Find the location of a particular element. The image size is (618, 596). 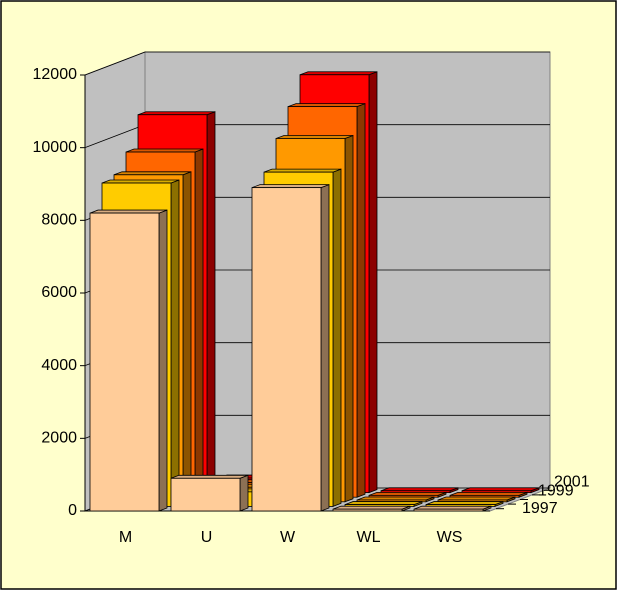

x-tick-label: U is located at coordinates (207, 537).